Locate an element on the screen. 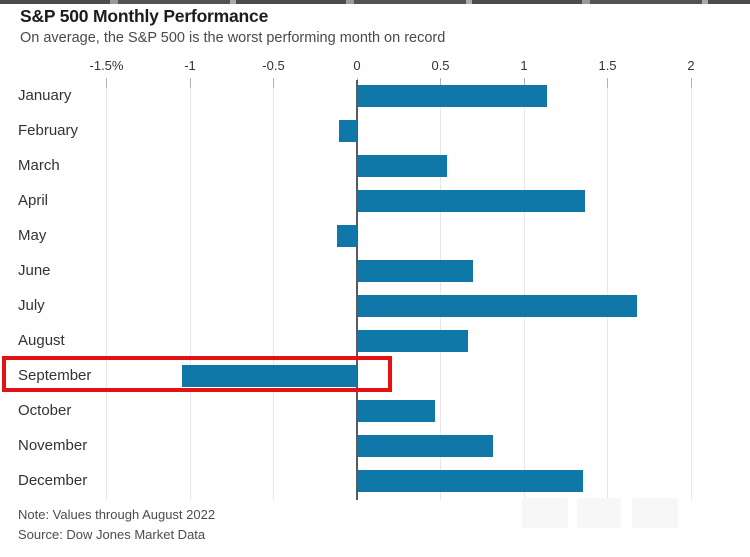 The width and height of the screenshot is (750, 557). month-label-march: March is located at coordinates (39, 165).